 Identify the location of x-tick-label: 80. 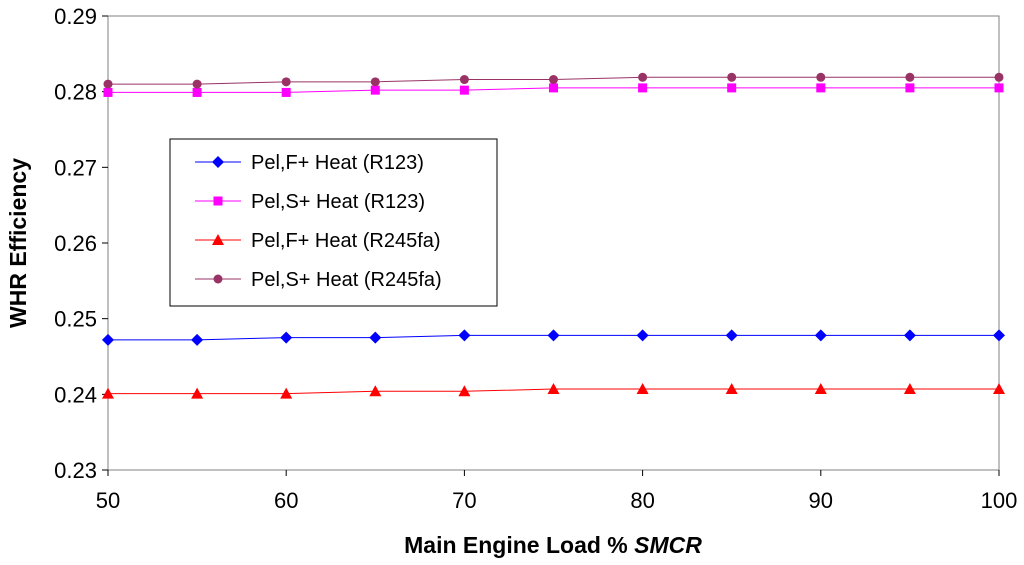
(642, 500).